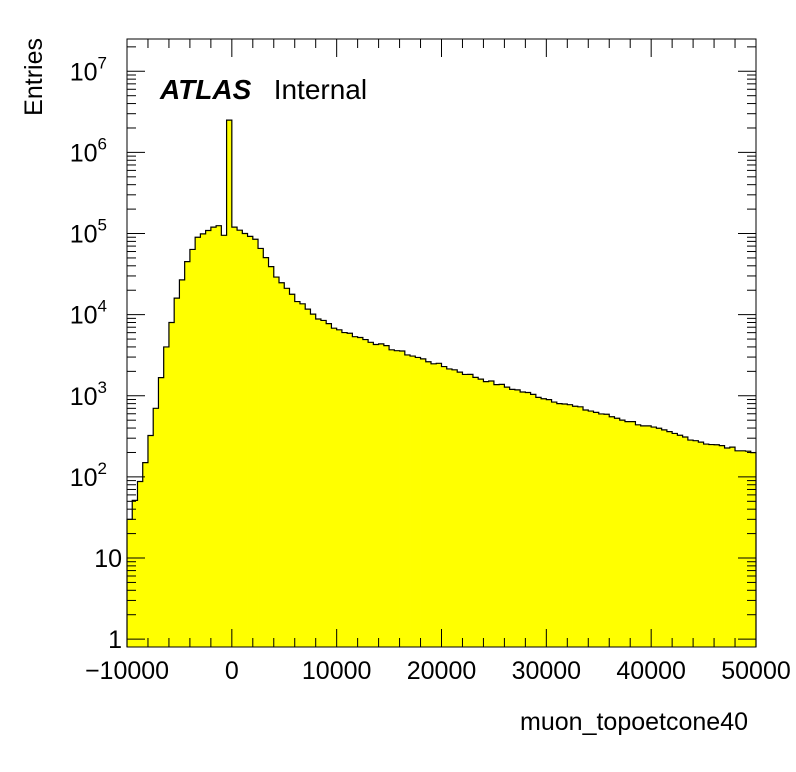 The image size is (796, 772). I want to click on atlas-label: ATLAS Internal, so click(263, 89).